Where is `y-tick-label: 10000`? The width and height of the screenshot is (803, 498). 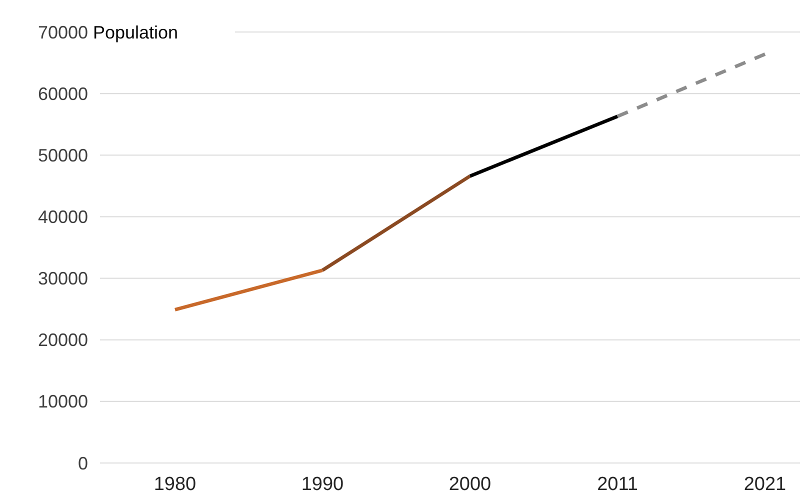
y-tick-label: 10000 is located at coordinates (63, 402).